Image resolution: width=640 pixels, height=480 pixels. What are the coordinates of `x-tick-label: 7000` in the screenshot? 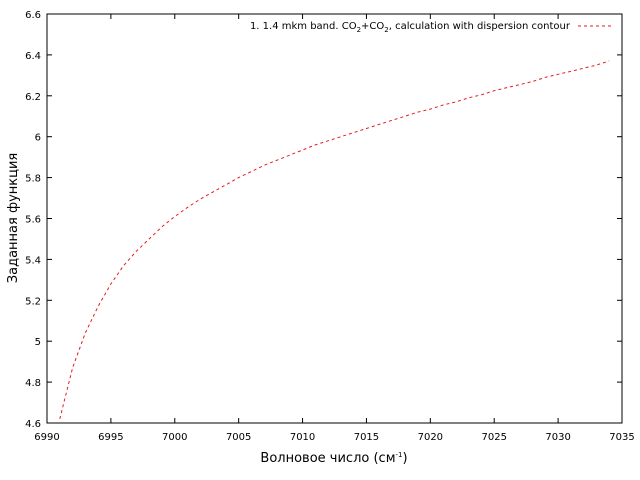 It's located at (174, 437).